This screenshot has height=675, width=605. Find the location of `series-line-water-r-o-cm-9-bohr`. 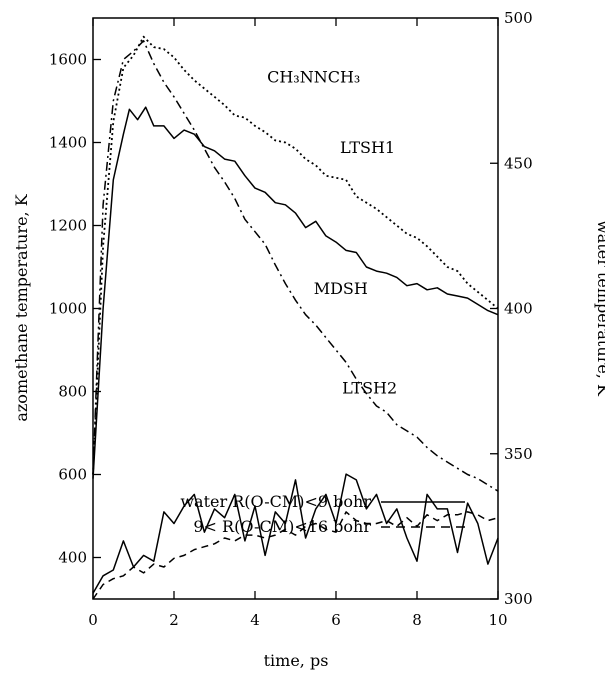

series-line-water-r-o-cm-9-bohr is located at coordinates (295, 533).